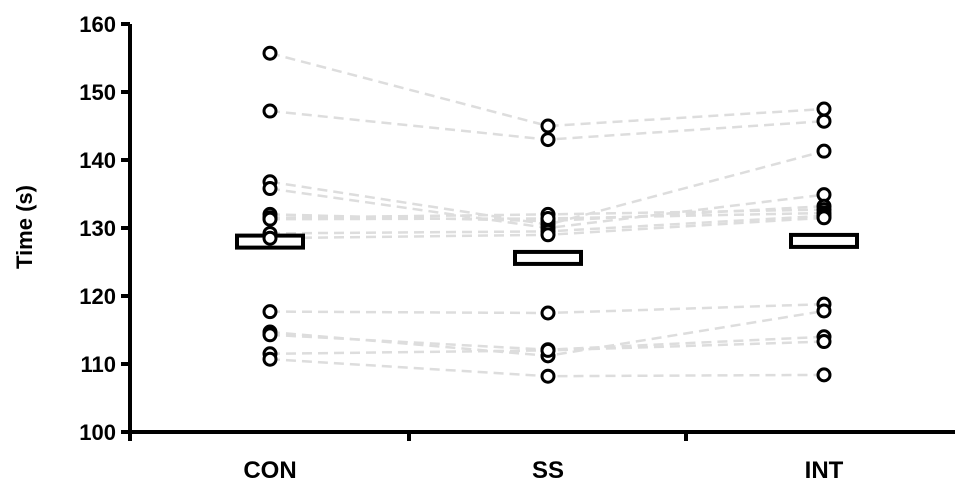  I want to click on x-category-label: INT, so click(824, 469).